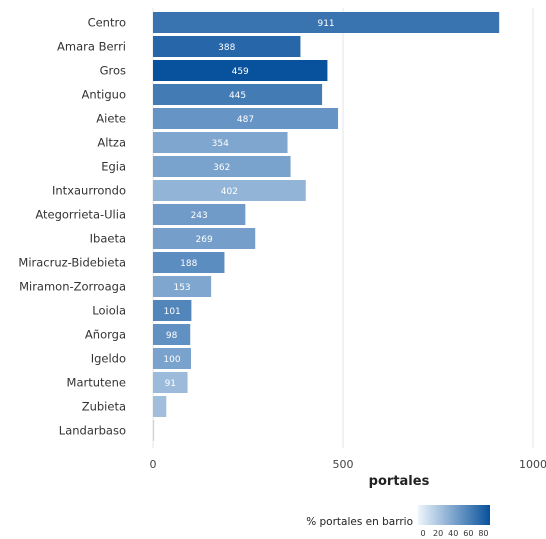 Image resolution: width=546 pixels, height=539 pixels. I want to click on category-label: Ategorrieta-Ulia, so click(80, 215).